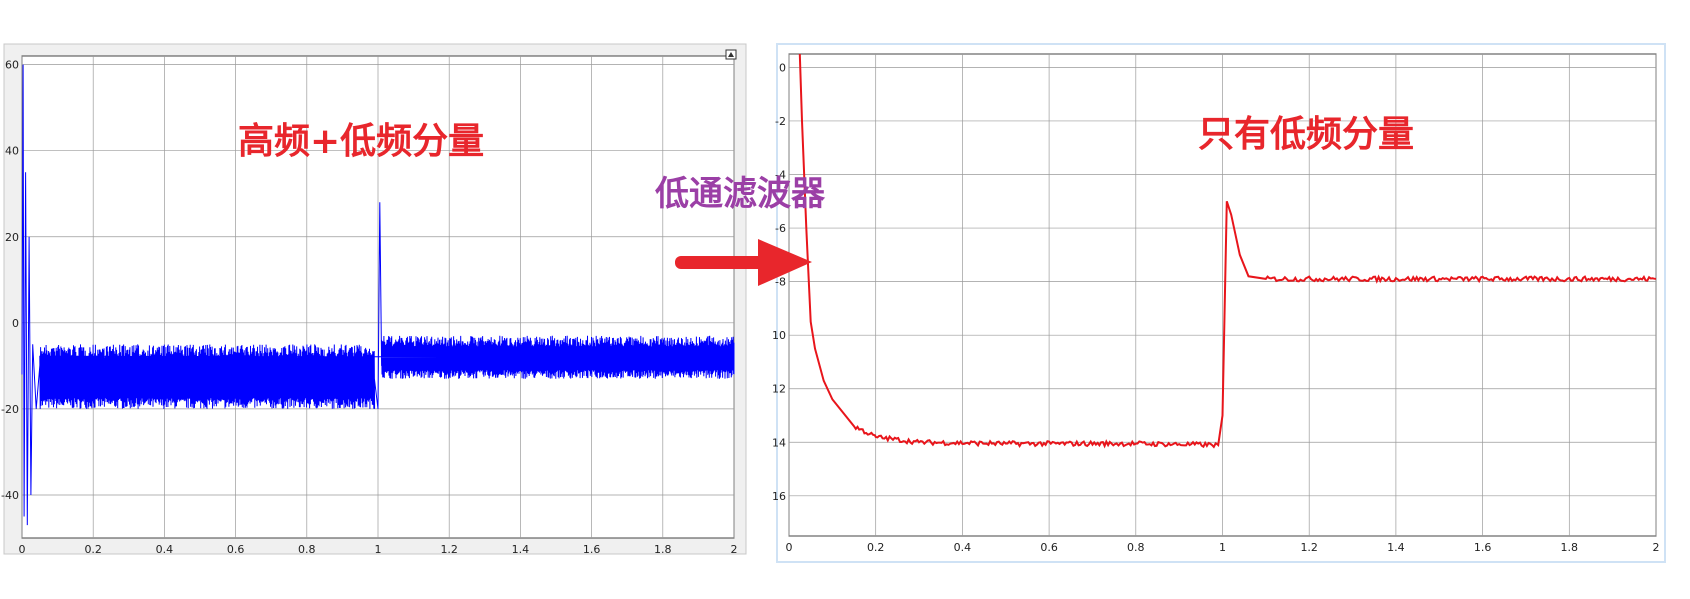 This screenshot has height=599, width=1690. What do you see at coordinates (10, 495) in the screenshot?
I see `y-tick-label: -40` at bounding box center [10, 495].